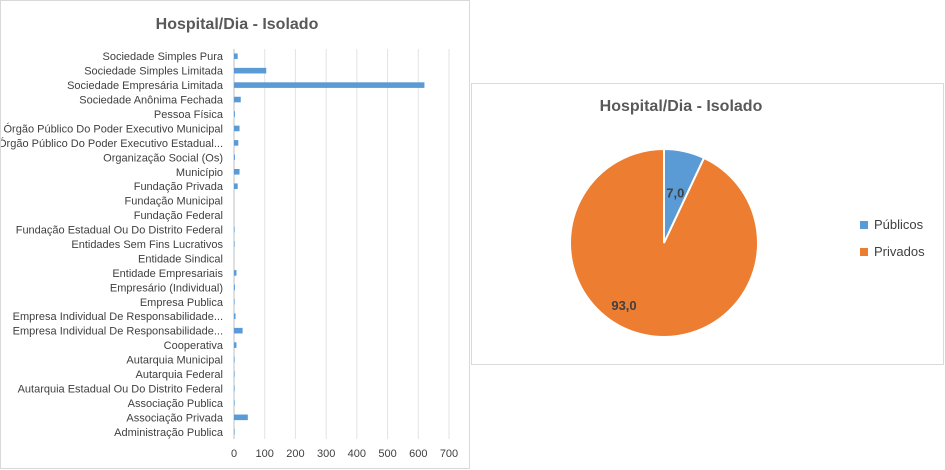  I want to click on bar-category-label: Sociedade Empresária Limitada, so click(145, 86).